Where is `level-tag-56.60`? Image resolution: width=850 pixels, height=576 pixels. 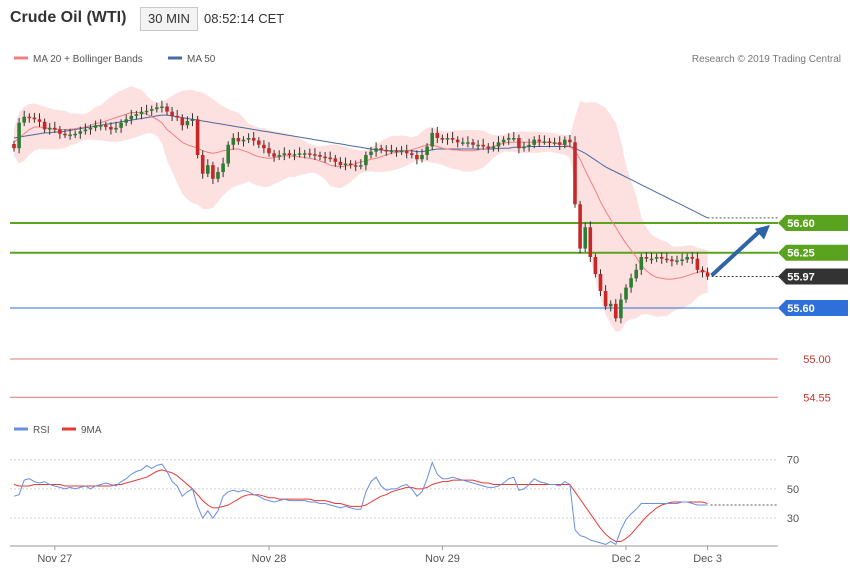 level-tag-56.60 is located at coordinates (813, 223).